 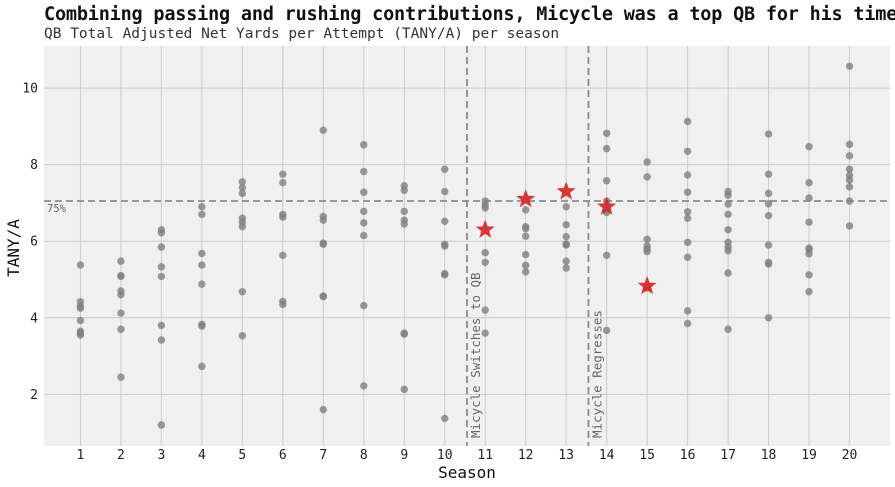 I want to click on reference-line-label: 75%, so click(x=57, y=209).